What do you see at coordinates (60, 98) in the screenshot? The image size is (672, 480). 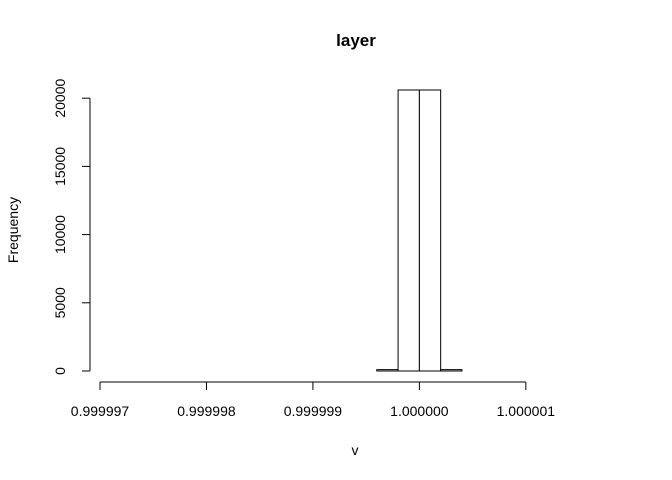 I see `y-tick-label: 20000` at bounding box center [60, 98].